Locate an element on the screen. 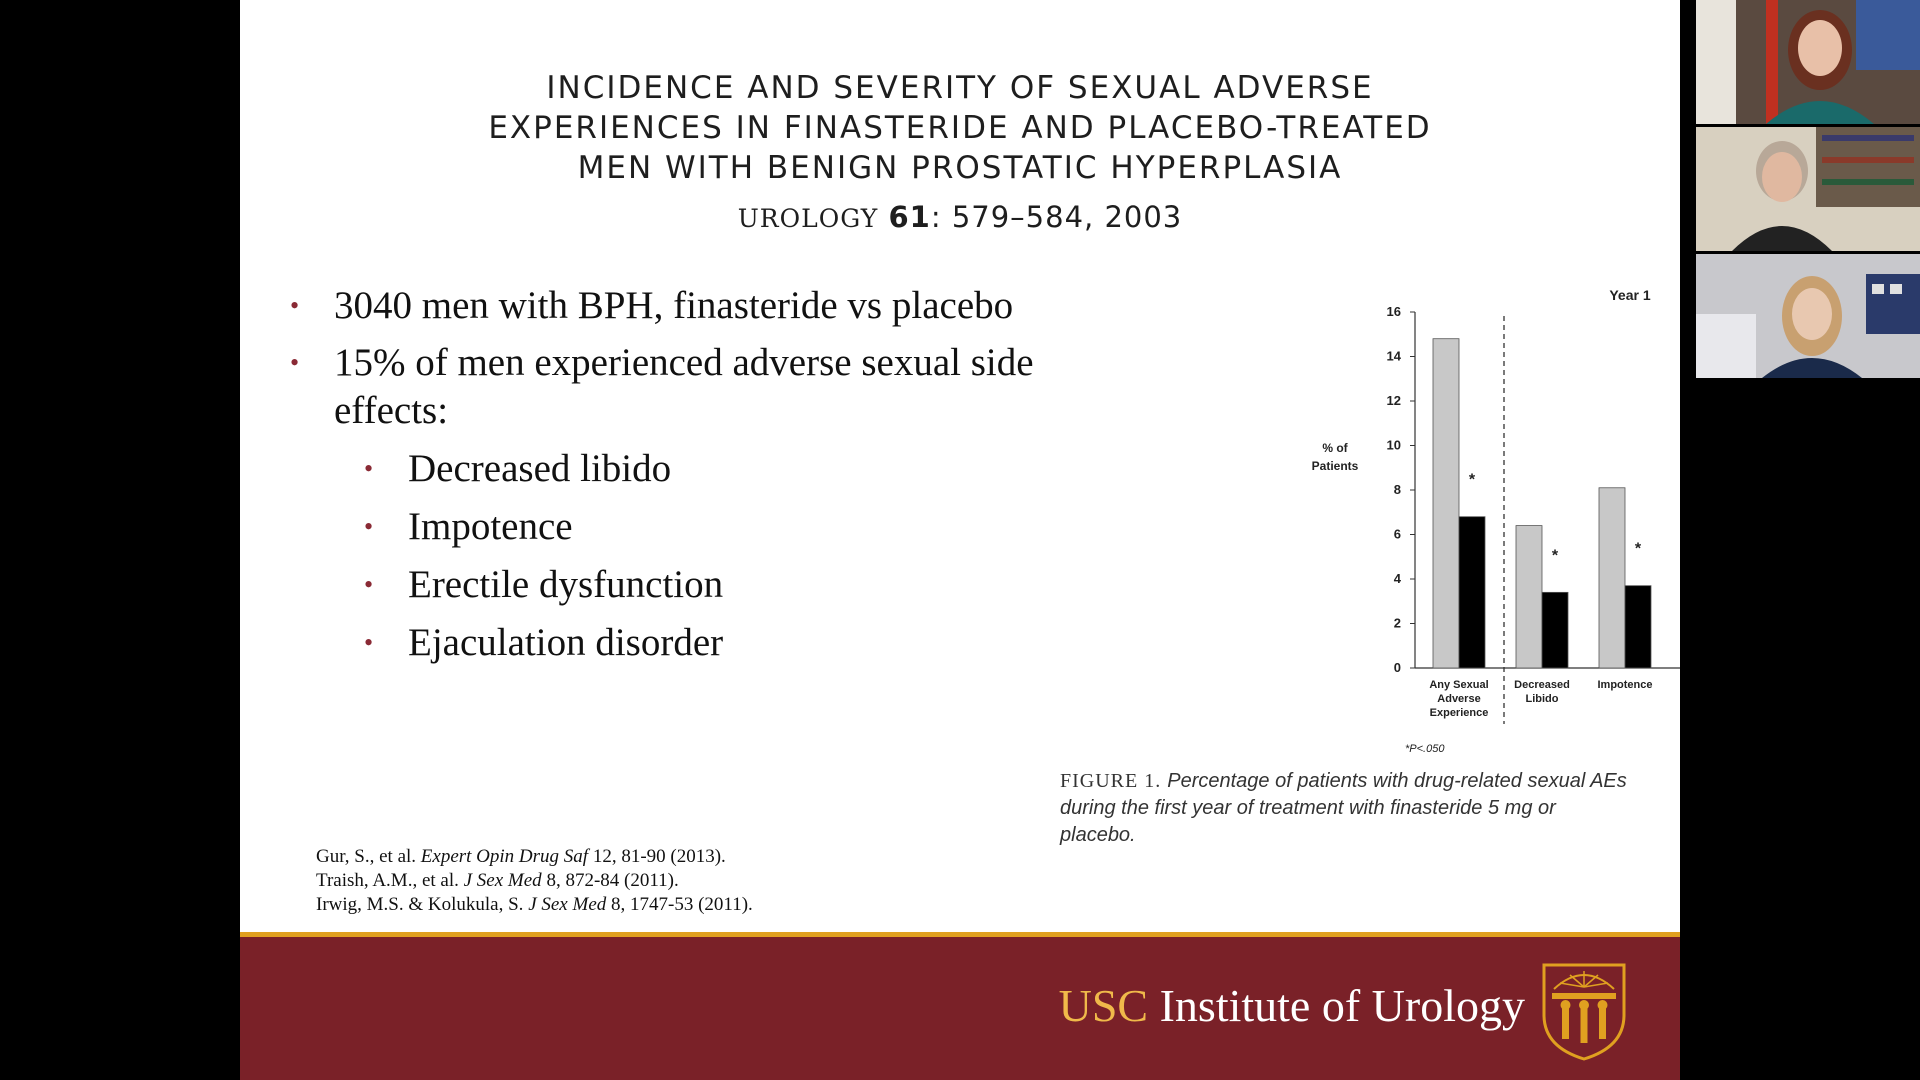  y-tick-label: 6 is located at coordinates (1397, 534).